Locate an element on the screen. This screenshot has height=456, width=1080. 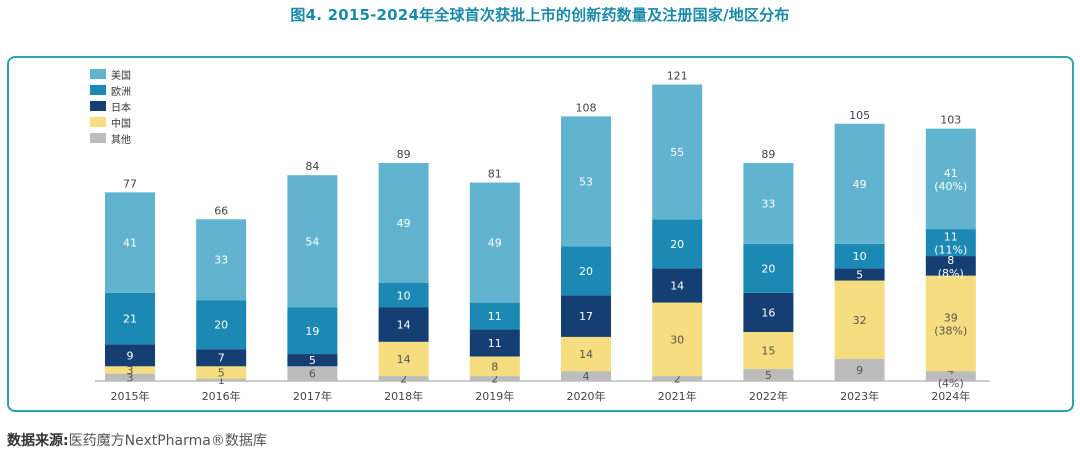
total-label: 77 is located at coordinates (130, 183).